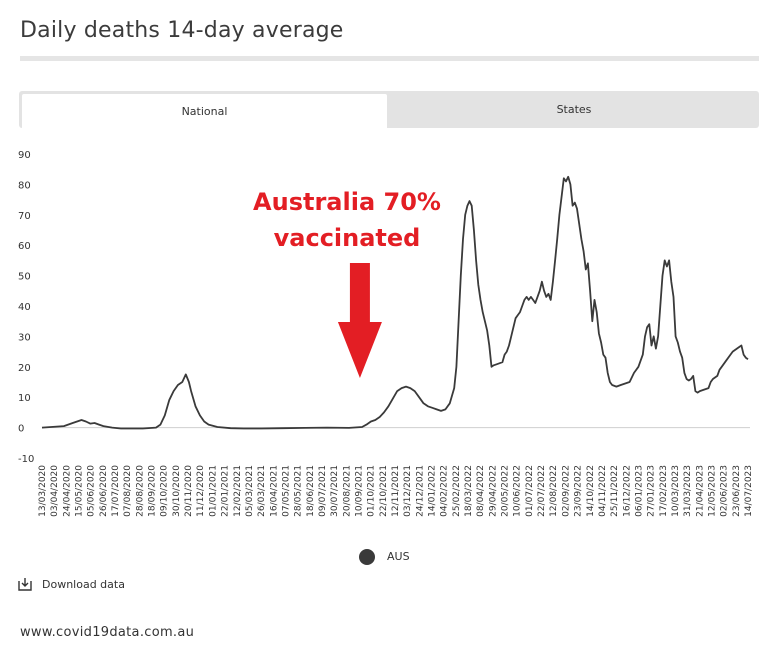  What do you see at coordinates (408, 491) in the screenshot?
I see `x-tick-label: 03/12/2021` at bounding box center [408, 491].